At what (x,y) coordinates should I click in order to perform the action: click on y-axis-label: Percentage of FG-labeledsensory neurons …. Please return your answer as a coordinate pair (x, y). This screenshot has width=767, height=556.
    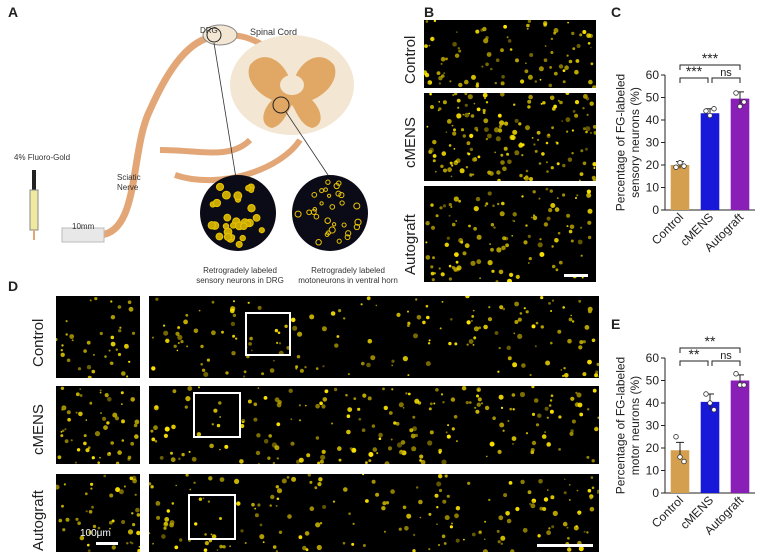
    Looking at the image, I should click on (628, 142).